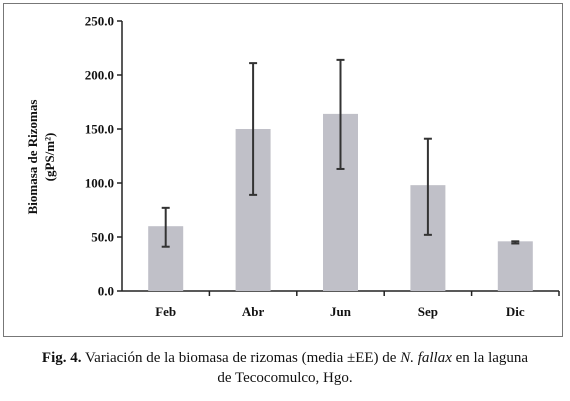  I want to click on y-tick-label: 50.0, so click(102, 237).